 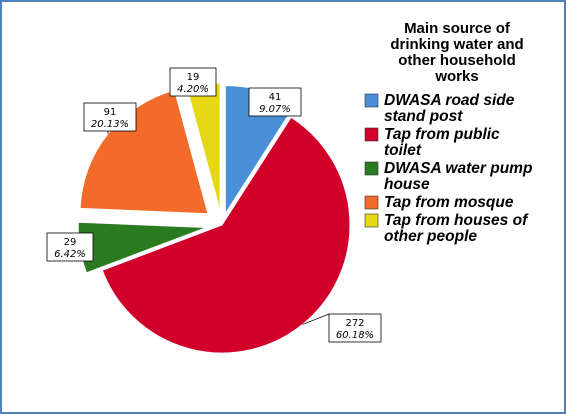 I want to click on legend-item-2: Tap from public toilet, so click(x=432, y=142).